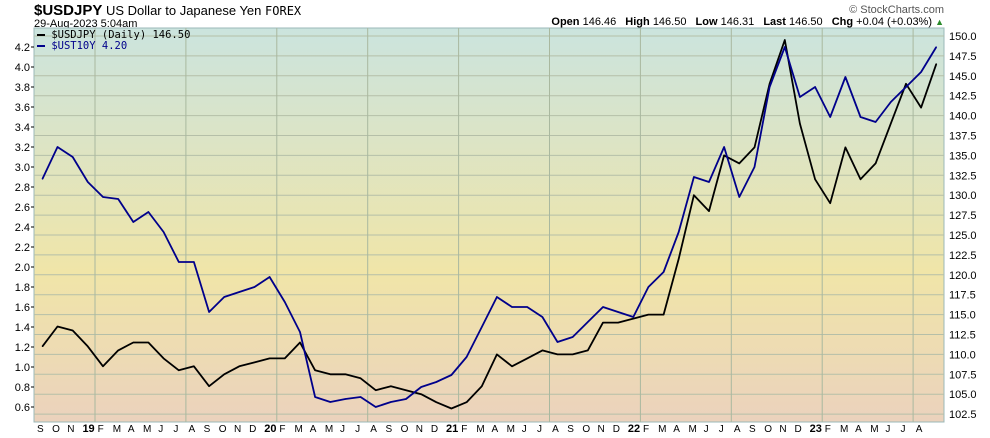 Image resolution: width=990 pixels, height=438 pixels. What do you see at coordinates (22, 188) in the screenshot?
I see `left-tick-label: 2.8` at bounding box center [22, 188].